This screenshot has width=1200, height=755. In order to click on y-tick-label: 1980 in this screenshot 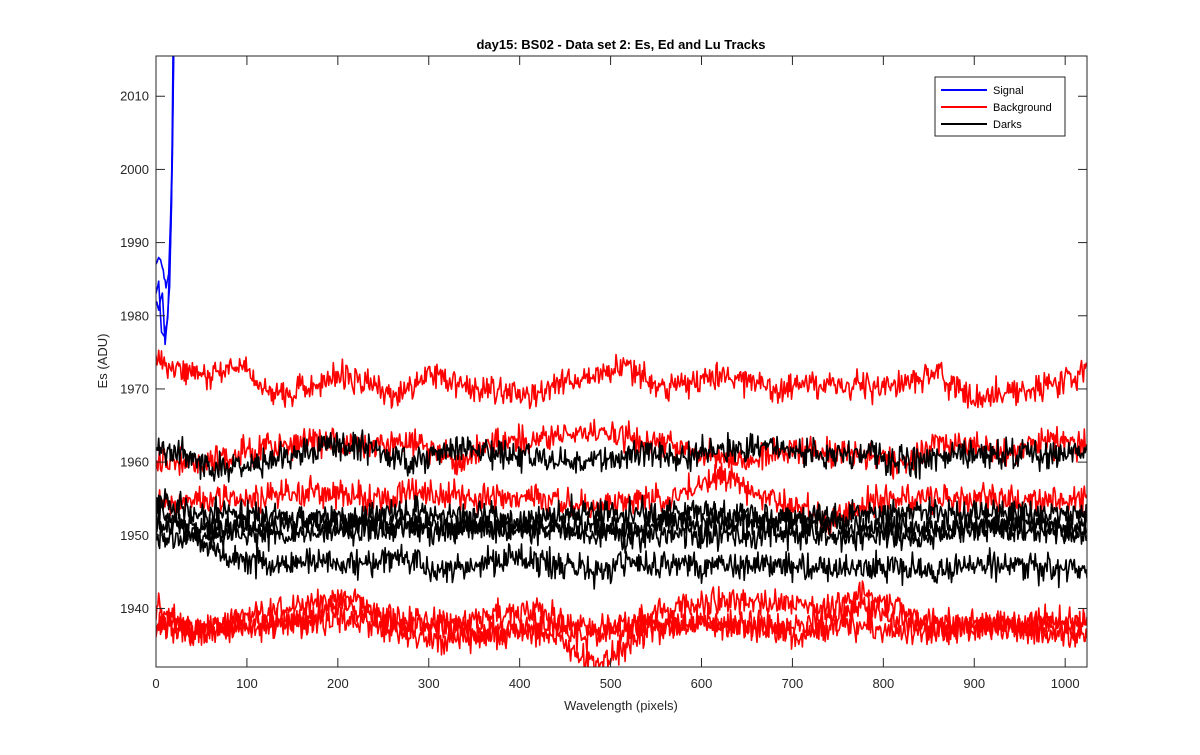, I will do `click(134, 315)`.